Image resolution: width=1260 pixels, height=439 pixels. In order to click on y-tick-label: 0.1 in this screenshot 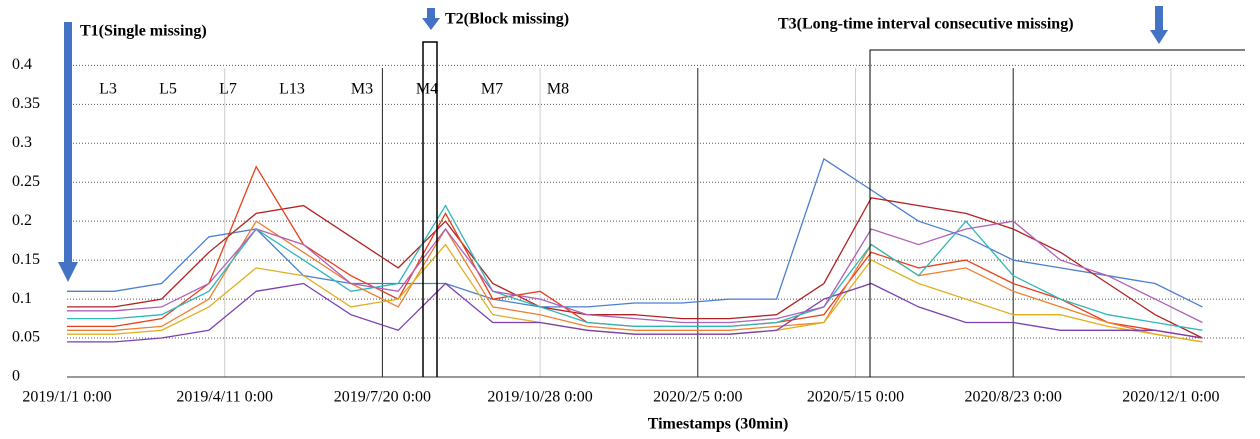, I will do `click(22, 298)`.